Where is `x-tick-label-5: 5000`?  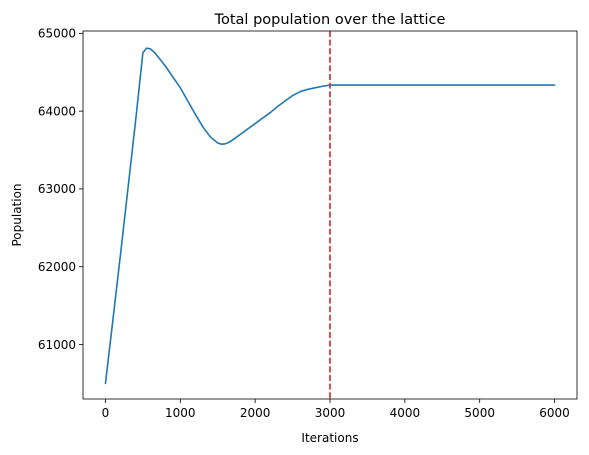 x-tick-label-5: 5000 is located at coordinates (479, 413).